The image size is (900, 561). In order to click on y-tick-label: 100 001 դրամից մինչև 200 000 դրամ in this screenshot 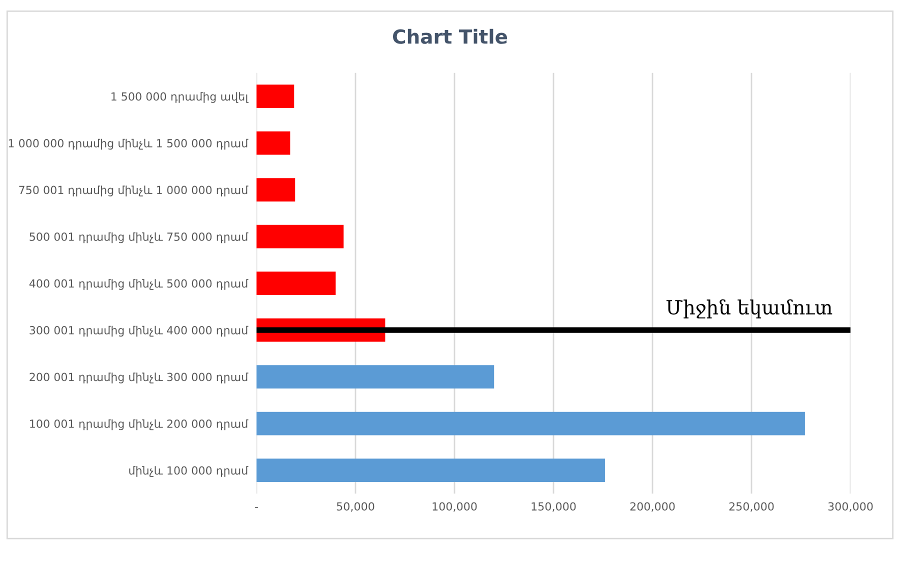, I will do `click(139, 424)`.